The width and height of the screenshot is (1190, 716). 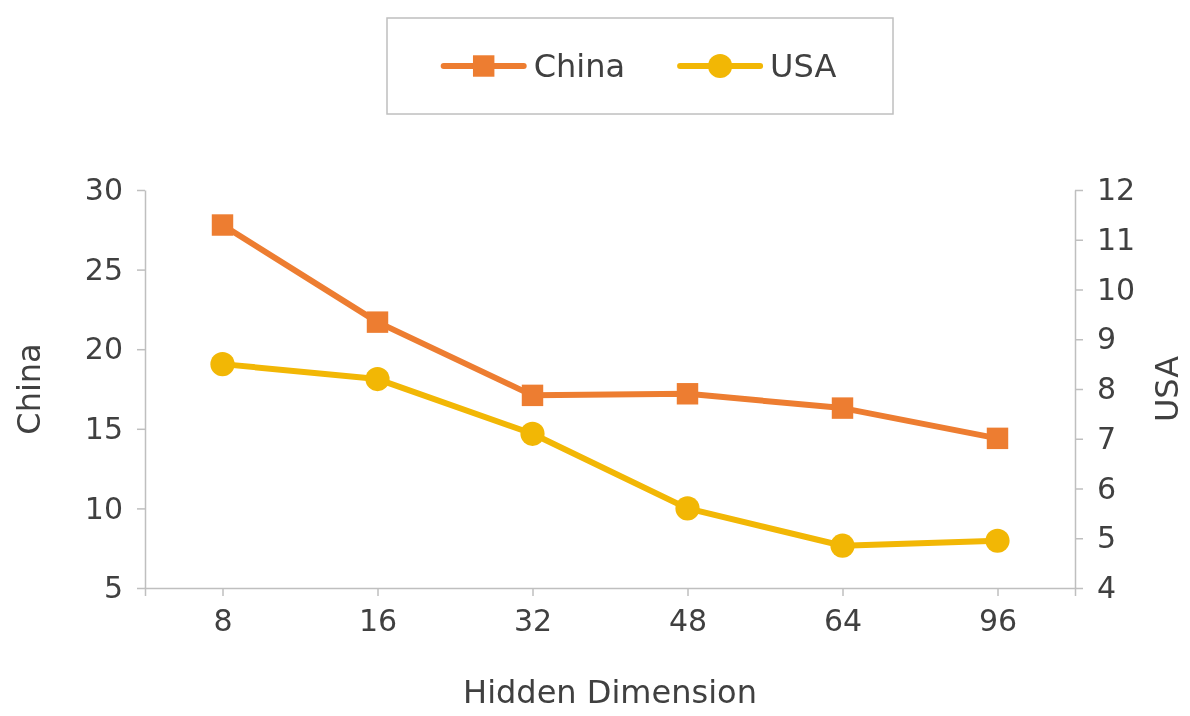 What do you see at coordinates (1107, 339) in the screenshot?
I see `y2-tick-label: 9` at bounding box center [1107, 339].